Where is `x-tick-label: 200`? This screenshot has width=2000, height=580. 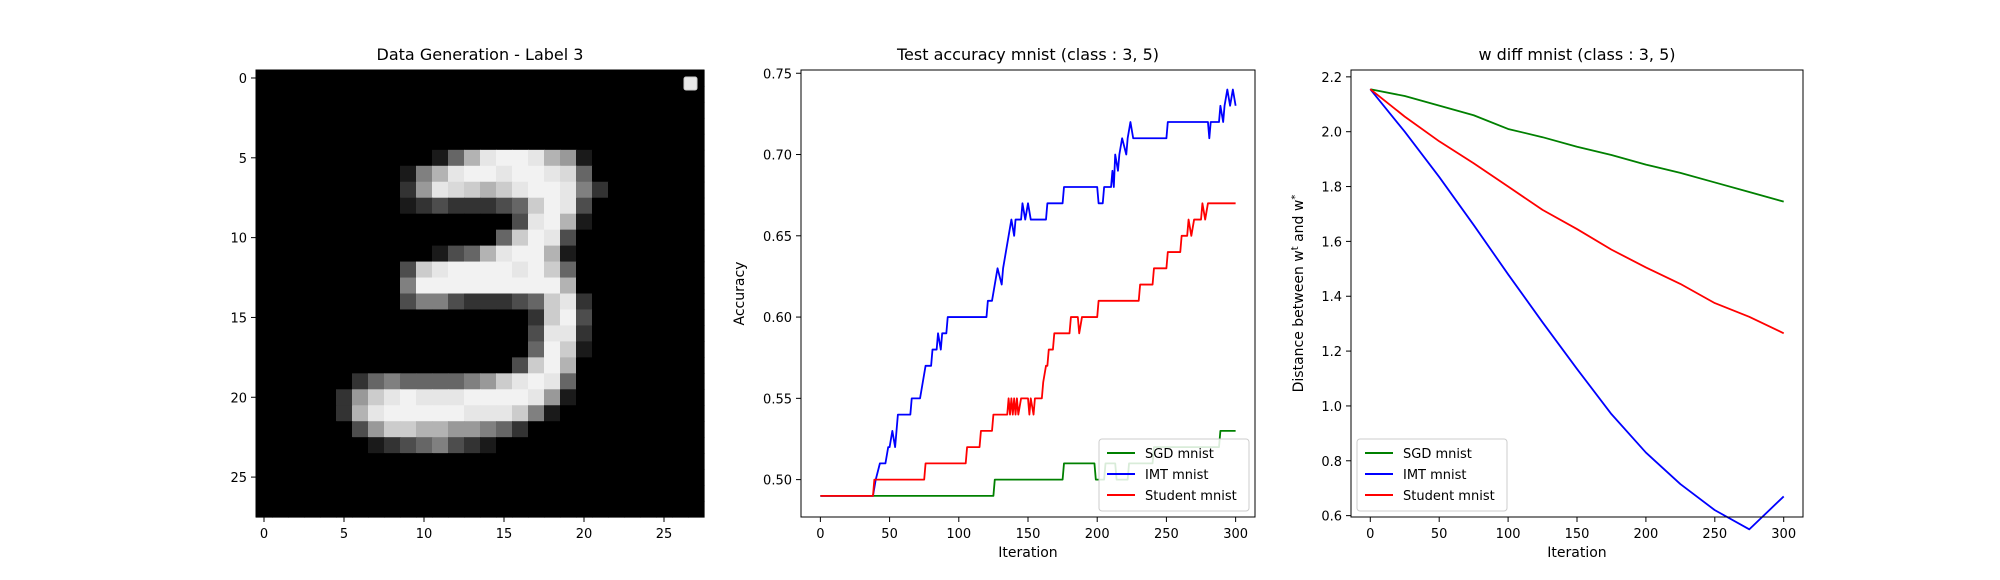 x-tick-label: 200 is located at coordinates (1645, 534).